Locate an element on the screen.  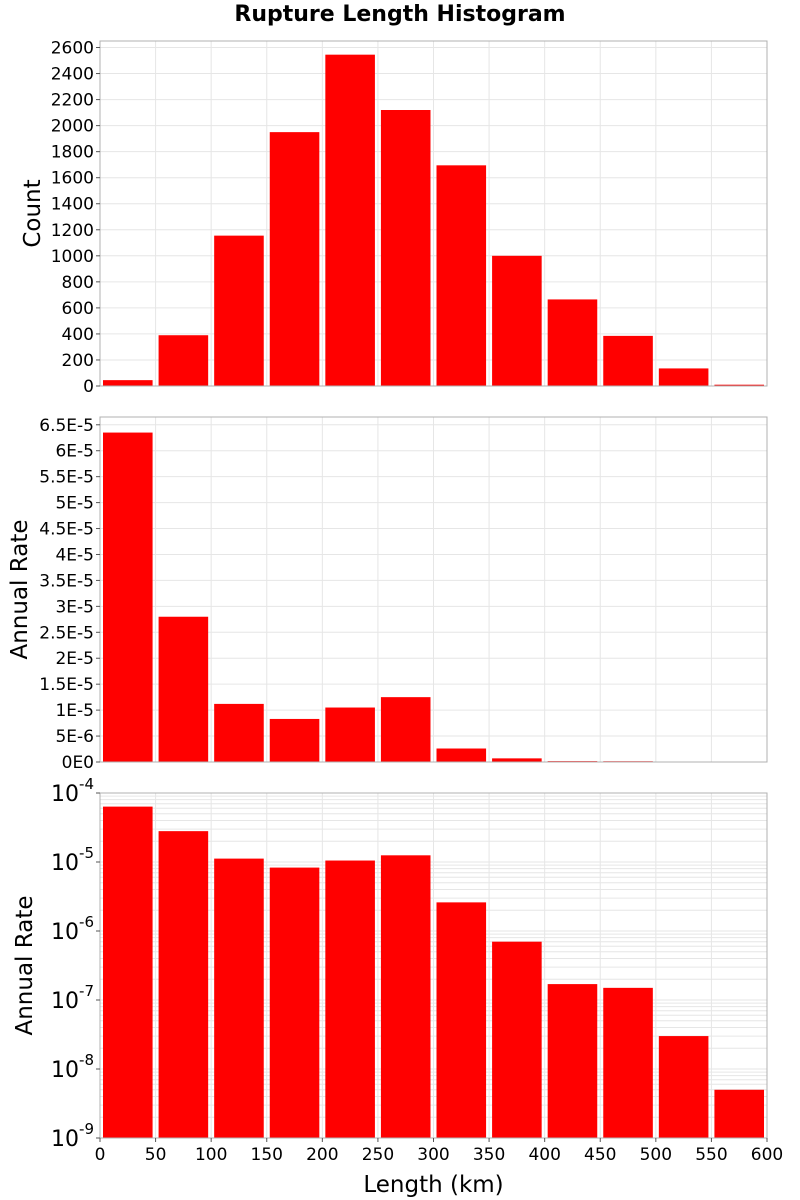
y-tick-label: 2400 is located at coordinates (72, 75).